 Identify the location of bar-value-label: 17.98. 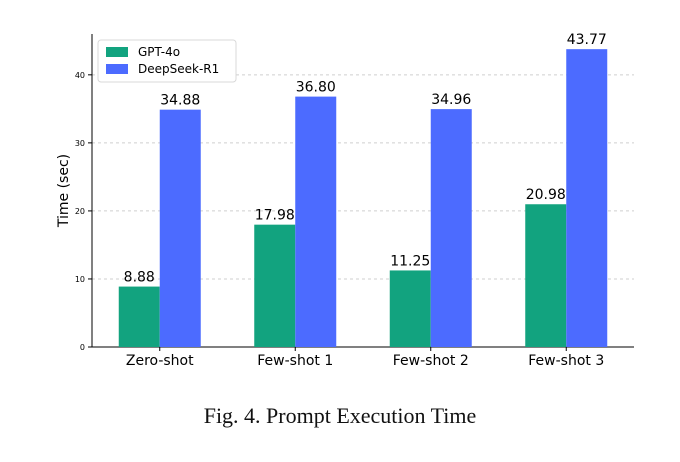
(275, 216).